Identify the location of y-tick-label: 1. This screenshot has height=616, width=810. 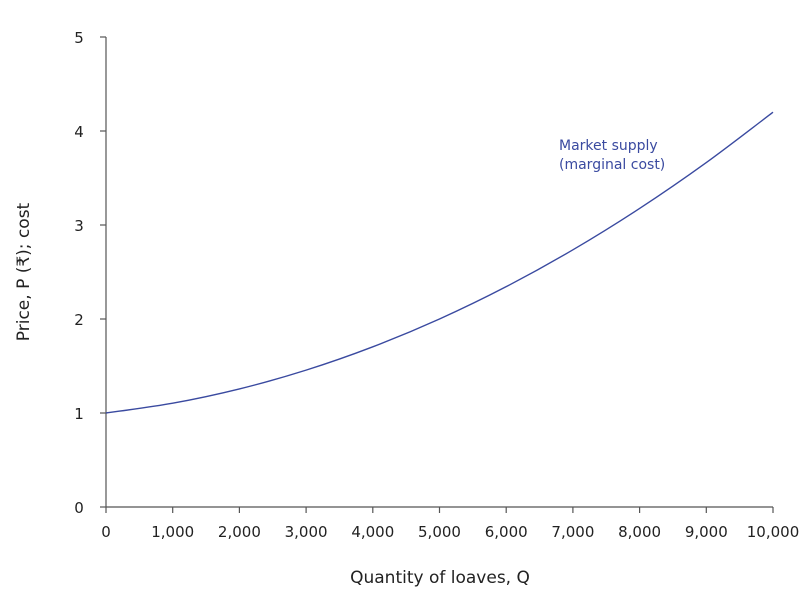
(79, 414).